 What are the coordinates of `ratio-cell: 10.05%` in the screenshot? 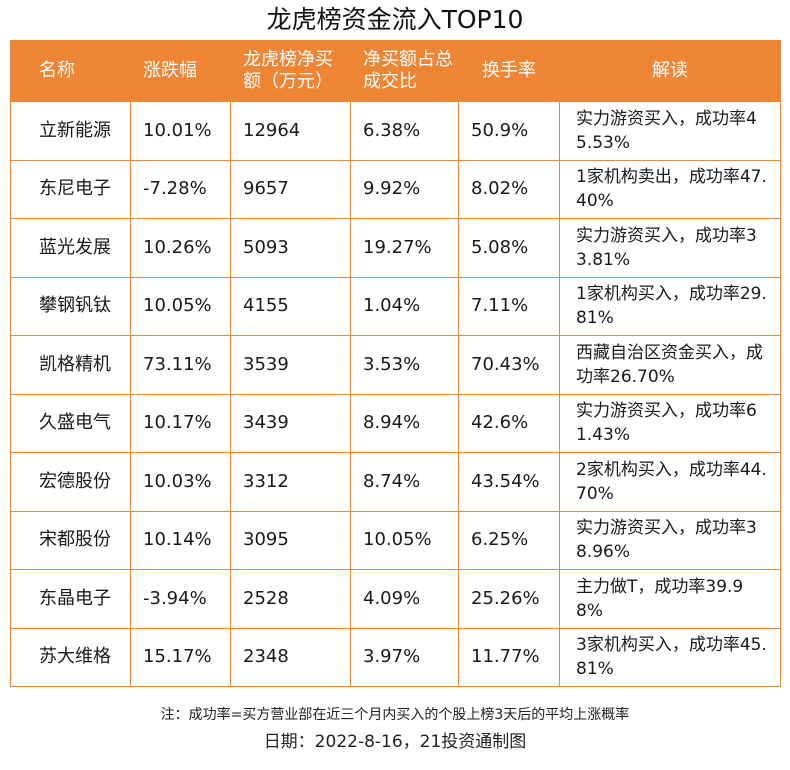 It's located at (404, 540).